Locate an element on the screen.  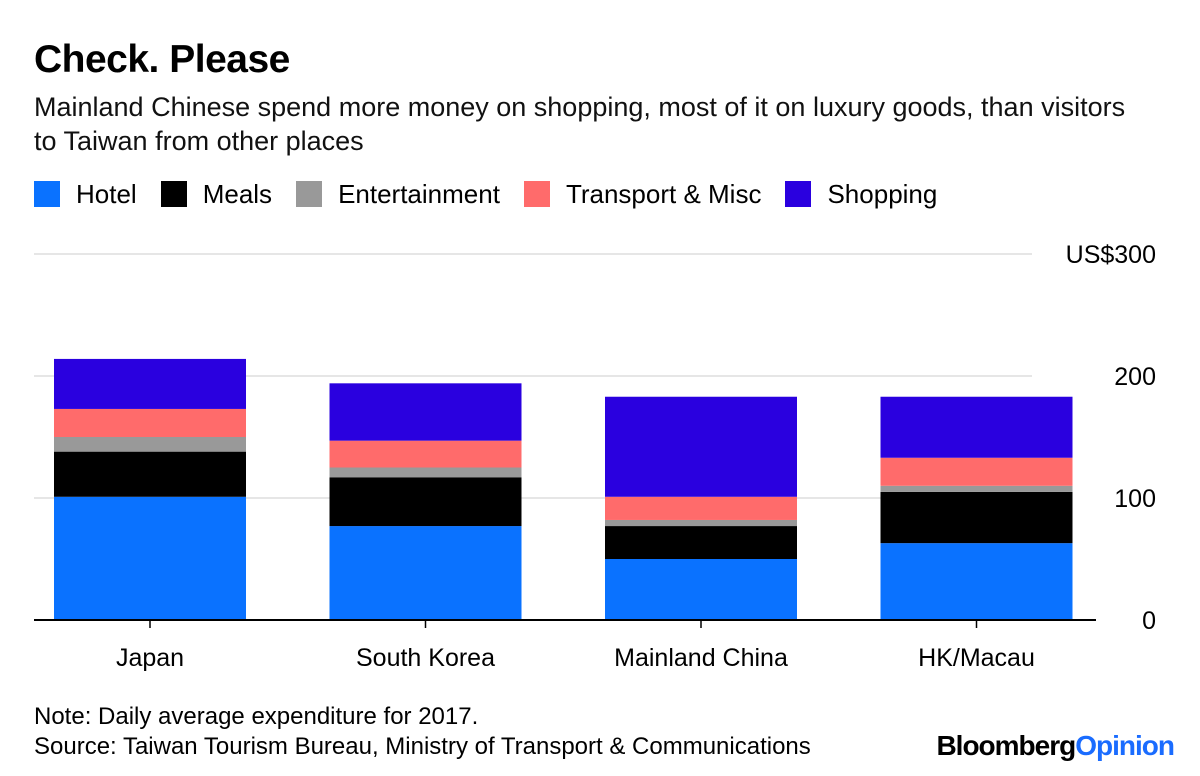
x-tick-label: Japan is located at coordinates (150, 658).